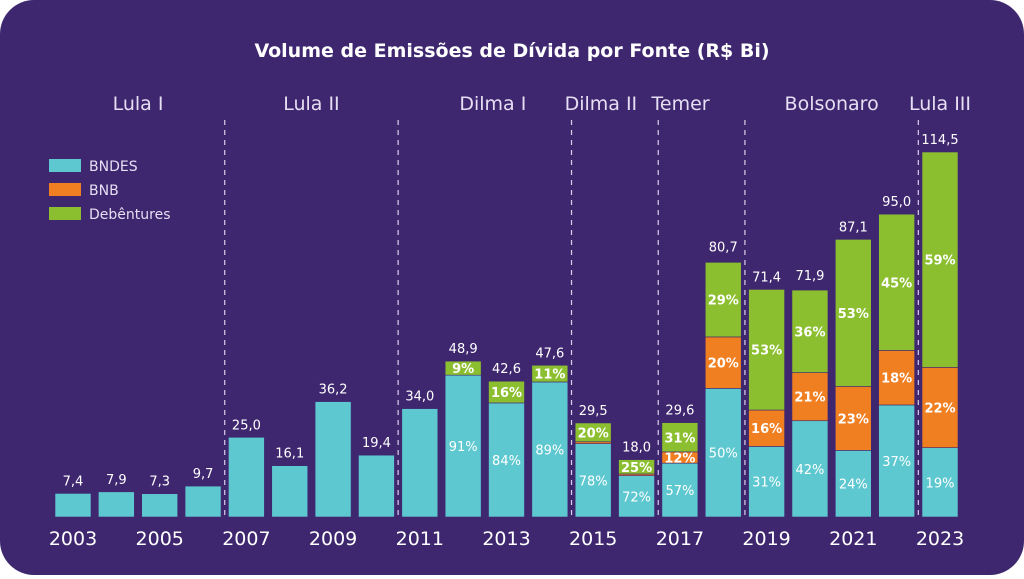  I want to click on segment-pct-label: 18%, so click(896, 379).